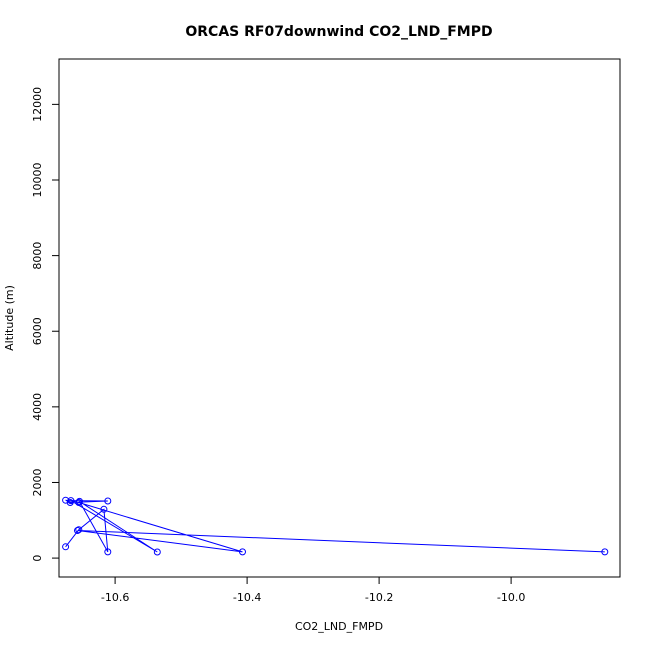 Image resolution: width=650 pixels, height=650 pixels. I want to click on chart-title: ORCAS RF07downwind CO2_LND_FMPD, so click(338, 32).